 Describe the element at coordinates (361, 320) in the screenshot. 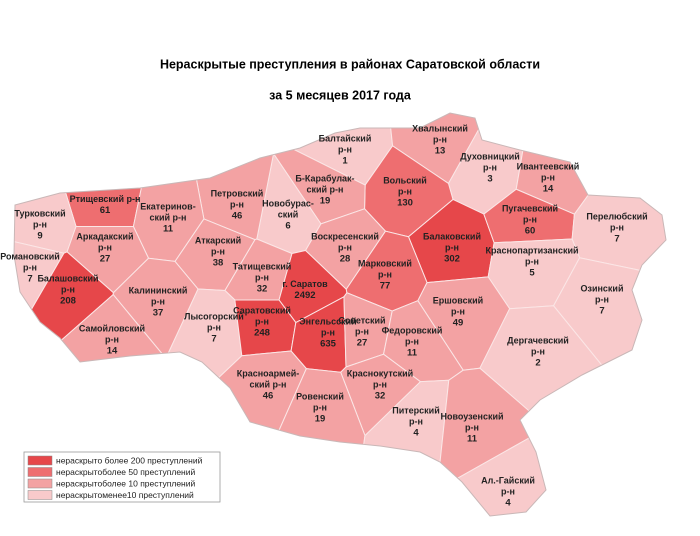

I see `district-name: Советский` at that location.